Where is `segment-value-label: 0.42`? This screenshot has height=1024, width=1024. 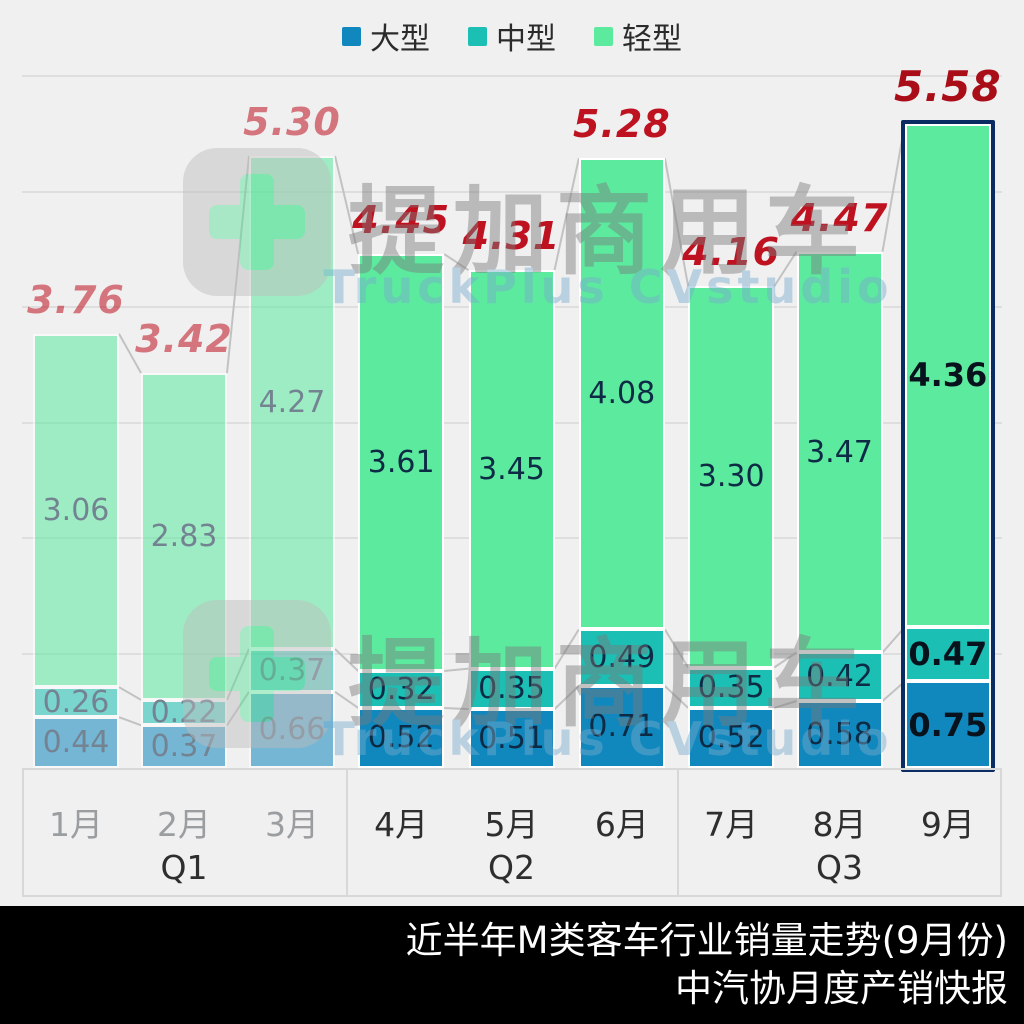
segment-value-label: 0.42 is located at coordinates (839, 677).